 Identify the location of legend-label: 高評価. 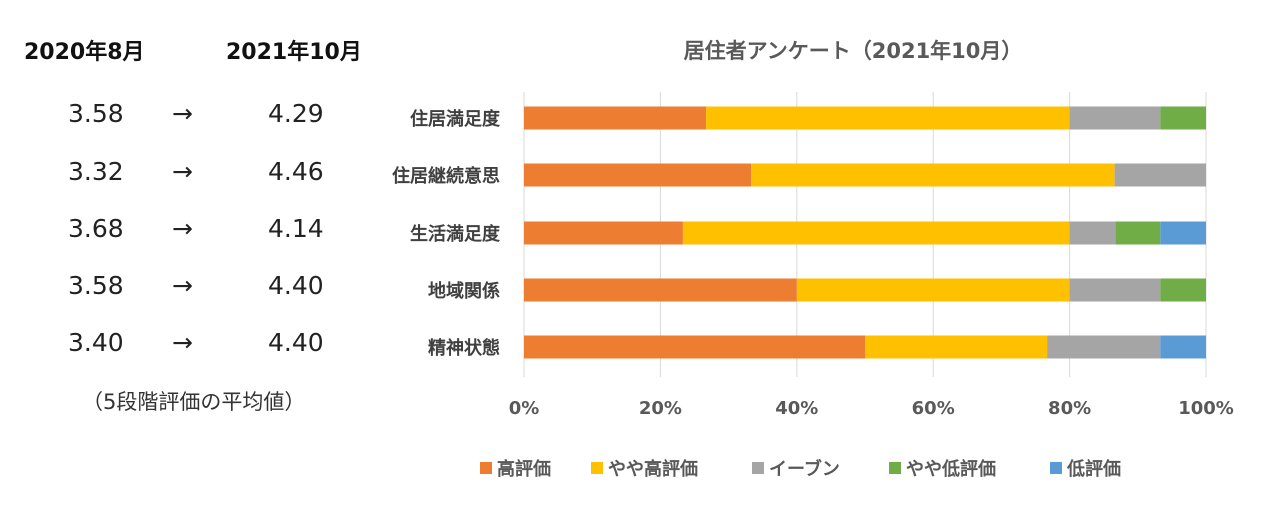
(524, 469).